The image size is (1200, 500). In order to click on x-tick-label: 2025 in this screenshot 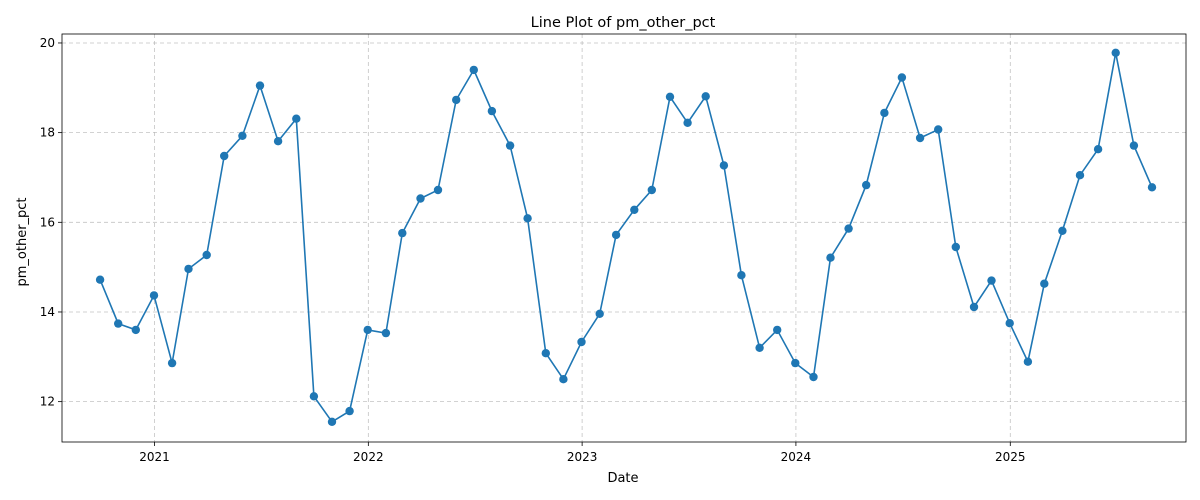, I will do `click(1010, 457)`.